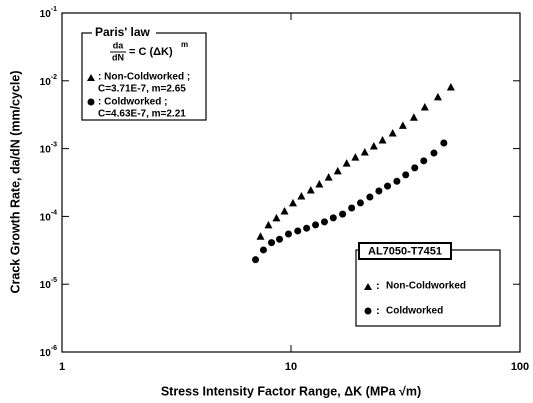  I want to click on legend-marker-circle, so click(368, 311).